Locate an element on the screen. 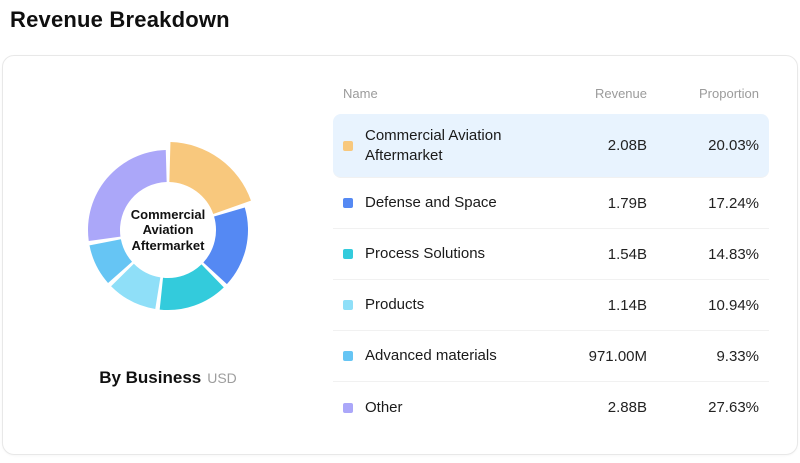 Image resolution: width=800 pixels, height=463 pixels. row-proportion: 10.94% is located at coordinates (733, 305).